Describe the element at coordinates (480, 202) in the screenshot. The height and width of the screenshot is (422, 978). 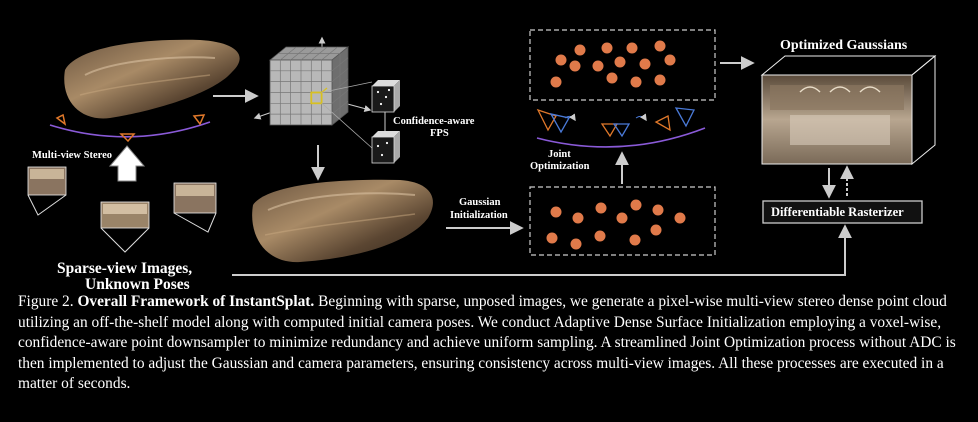
I see `gaussian-init-label-line1: Gaussian` at that location.